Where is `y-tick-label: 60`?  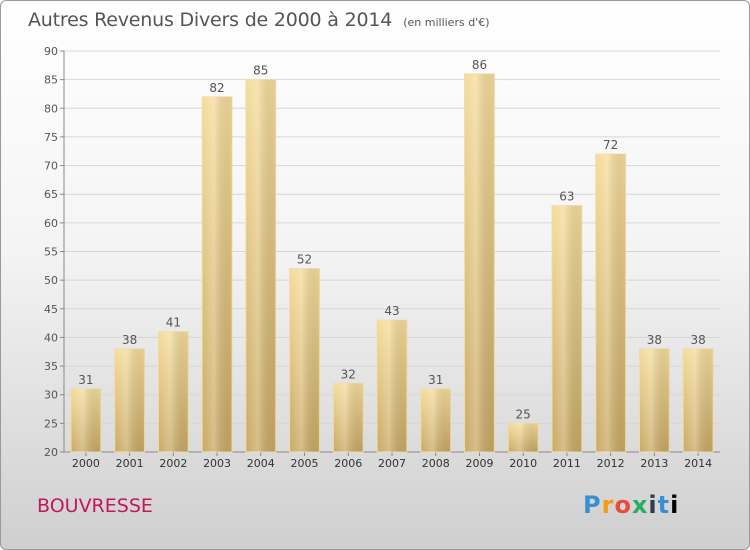
y-tick-label: 60 is located at coordinates (51, 223).